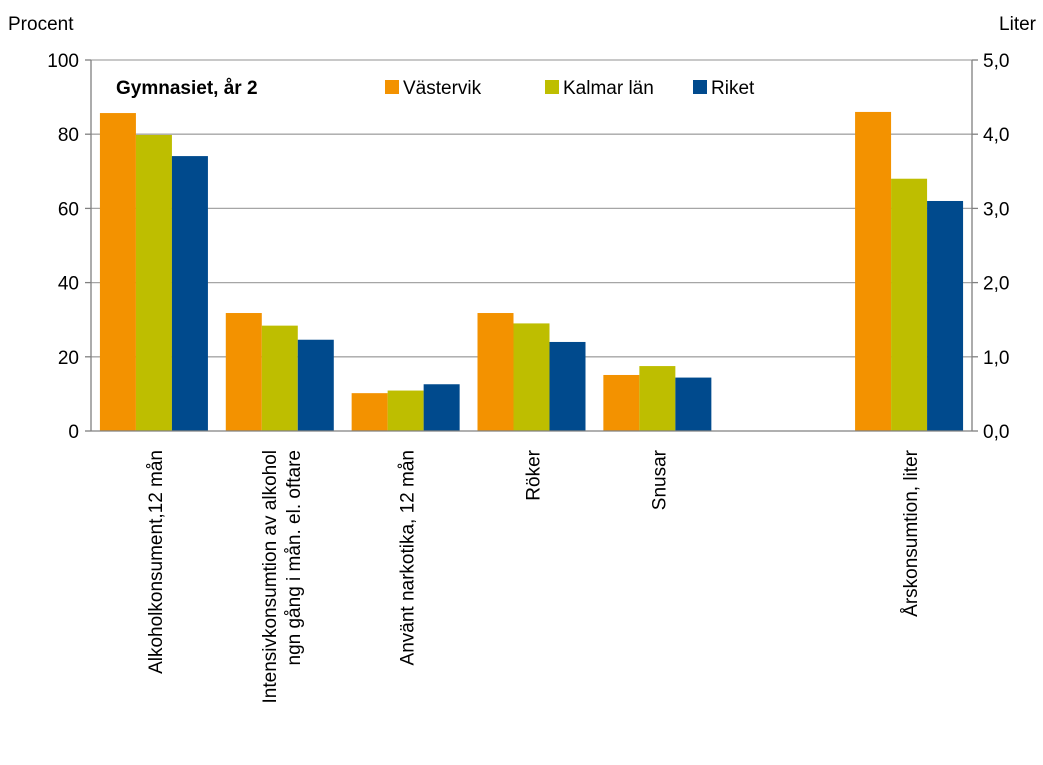  I want to click on right-tick-label: 4,0, so click(996, 135).